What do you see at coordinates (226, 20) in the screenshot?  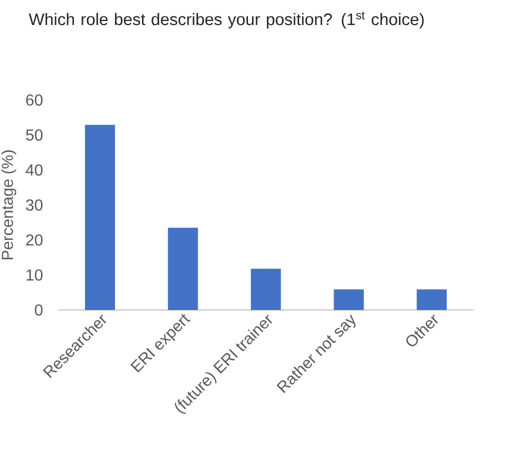 I see `chart-title: Which role best describes your position? (1$^{st}$ choice)` at bounding box center [226, 20].